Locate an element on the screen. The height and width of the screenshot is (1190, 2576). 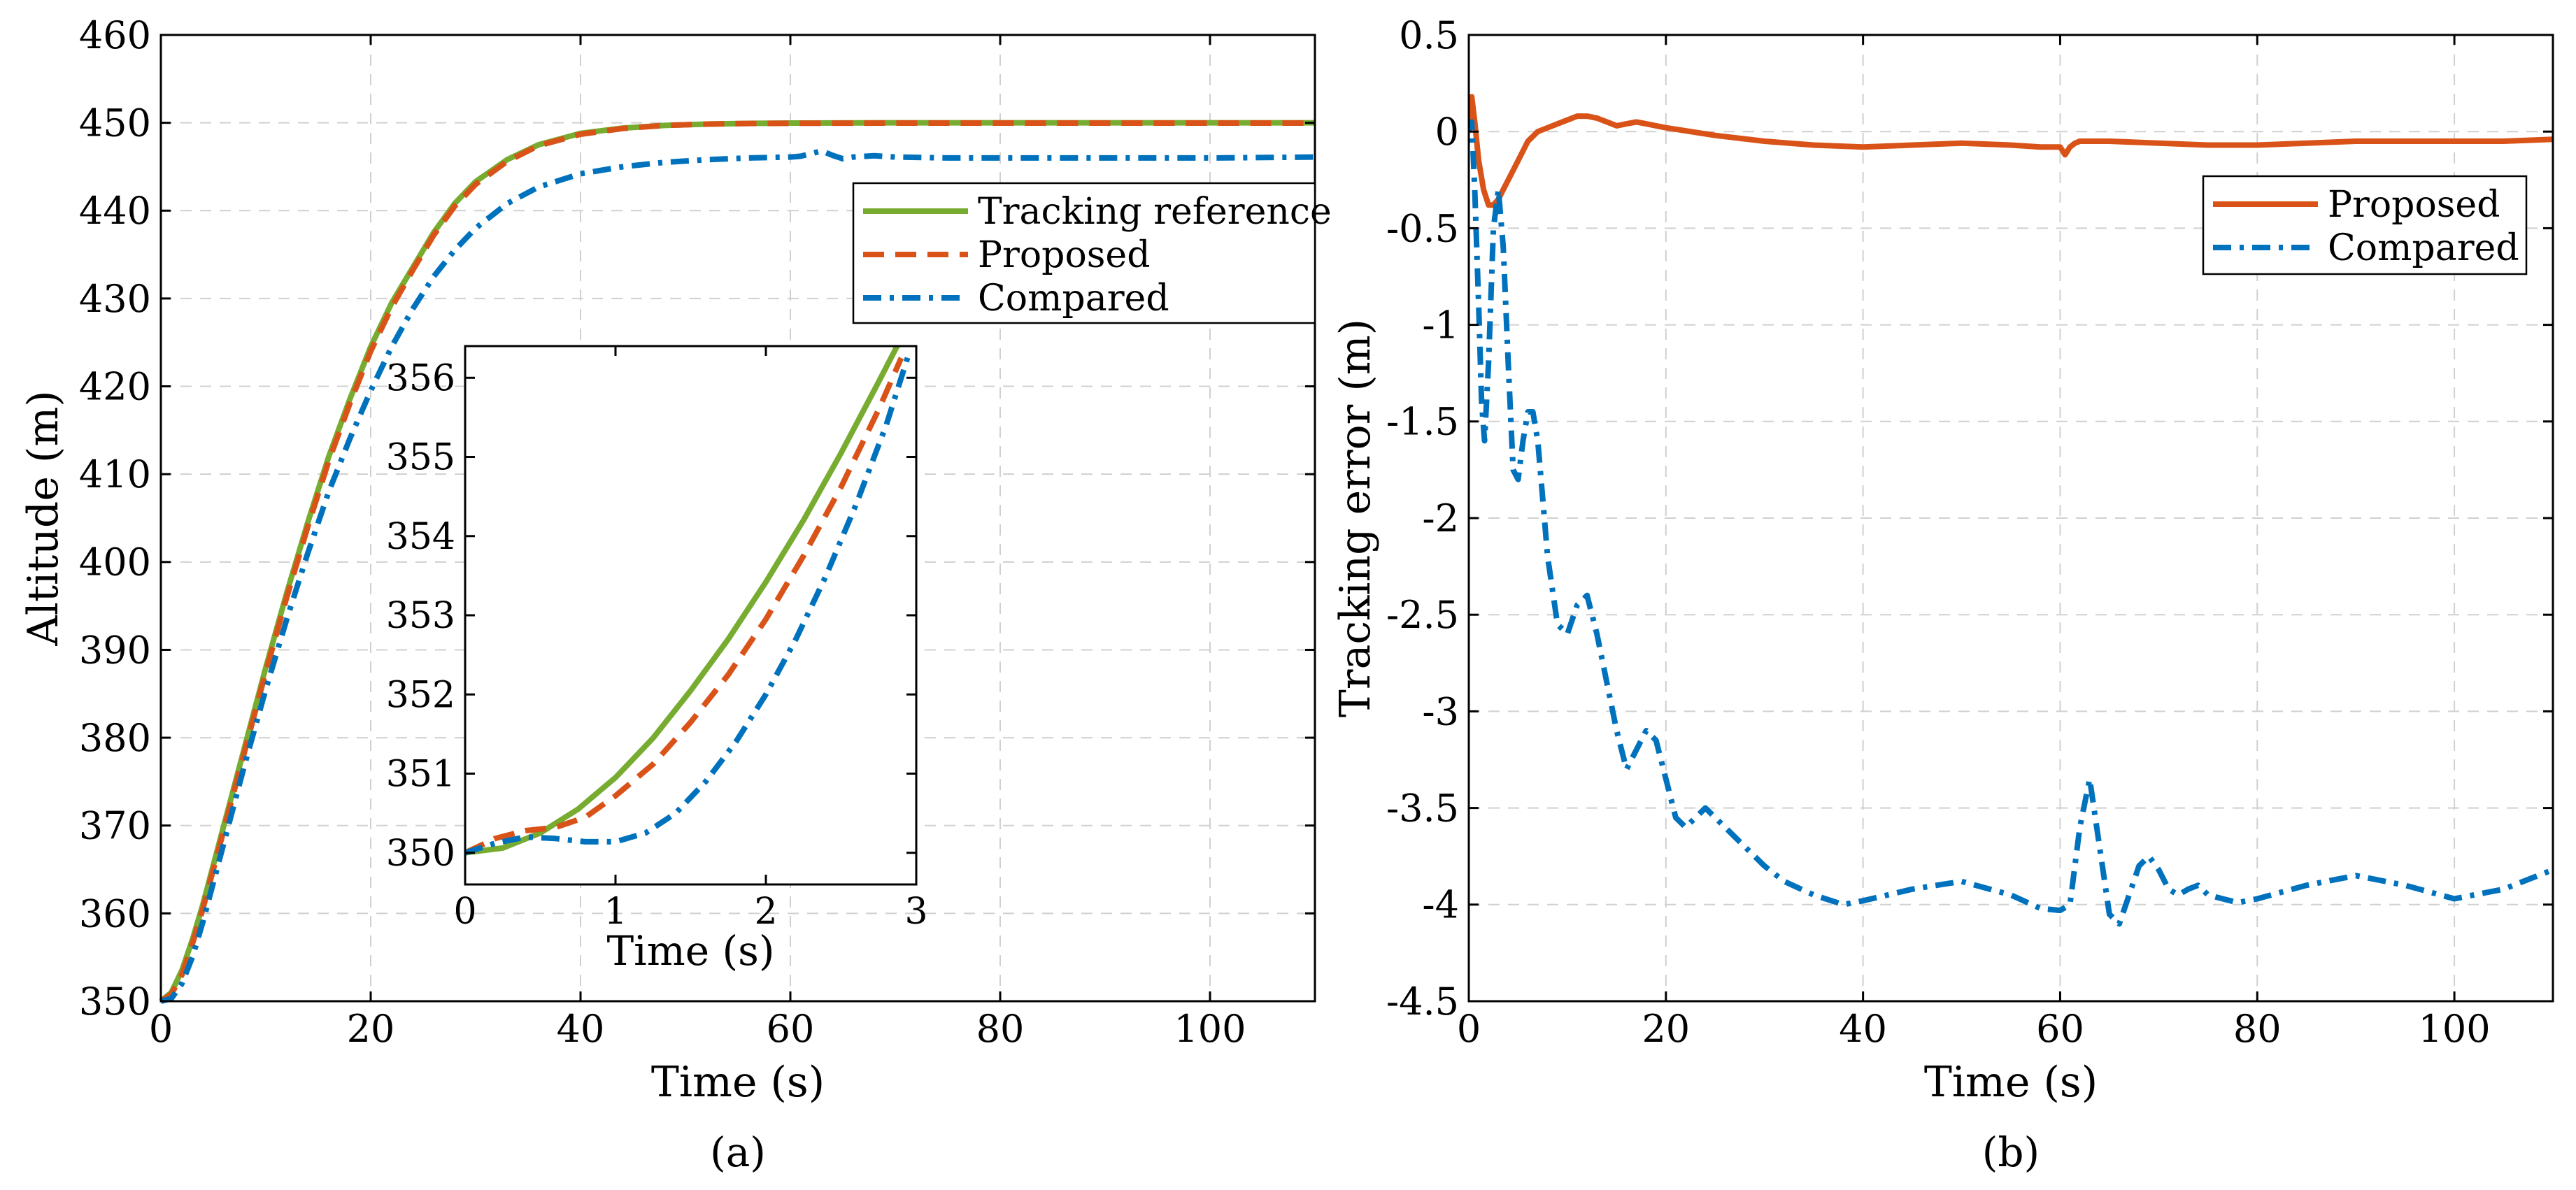
inset-x-axis-label: Time (s) is located at coordinates (690, 951).